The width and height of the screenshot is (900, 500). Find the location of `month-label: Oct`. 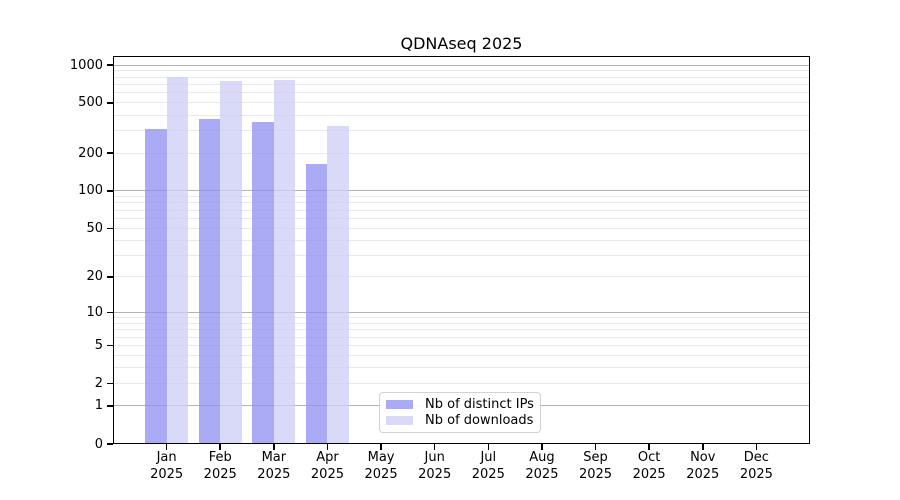

month-label: Oct is located at coordinates (649, 457).